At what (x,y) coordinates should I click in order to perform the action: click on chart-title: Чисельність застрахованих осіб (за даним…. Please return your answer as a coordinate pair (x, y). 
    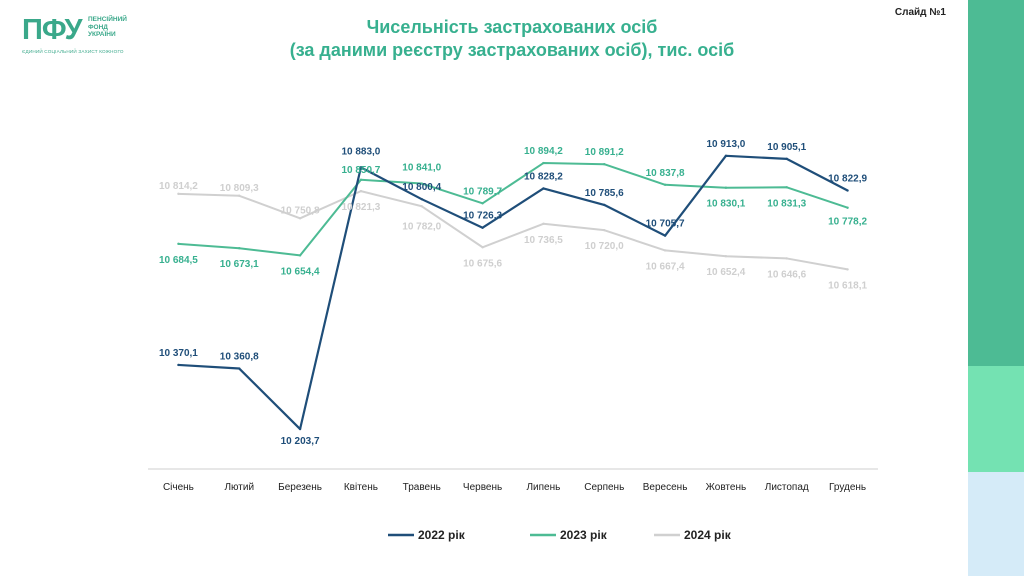
    Looking at the image, I should click on (512, 39).